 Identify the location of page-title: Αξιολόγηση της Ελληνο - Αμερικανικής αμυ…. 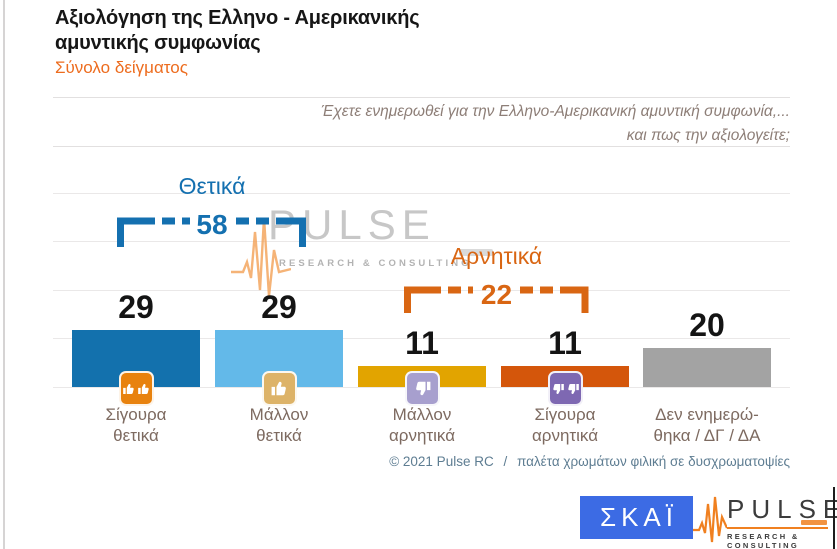
(237, 31).